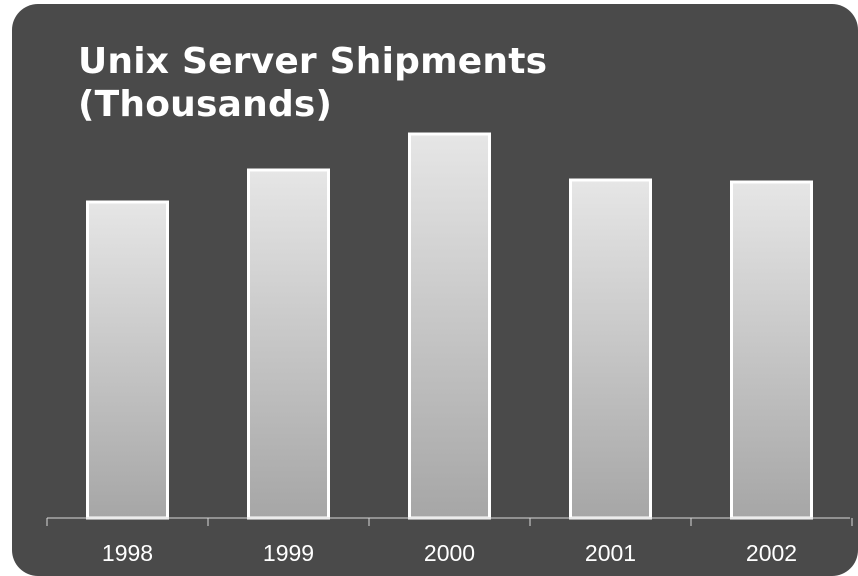 The width and height of the screenshot is (858, 576). I want to click on x-tick-label: 2001, so click(610, 553).